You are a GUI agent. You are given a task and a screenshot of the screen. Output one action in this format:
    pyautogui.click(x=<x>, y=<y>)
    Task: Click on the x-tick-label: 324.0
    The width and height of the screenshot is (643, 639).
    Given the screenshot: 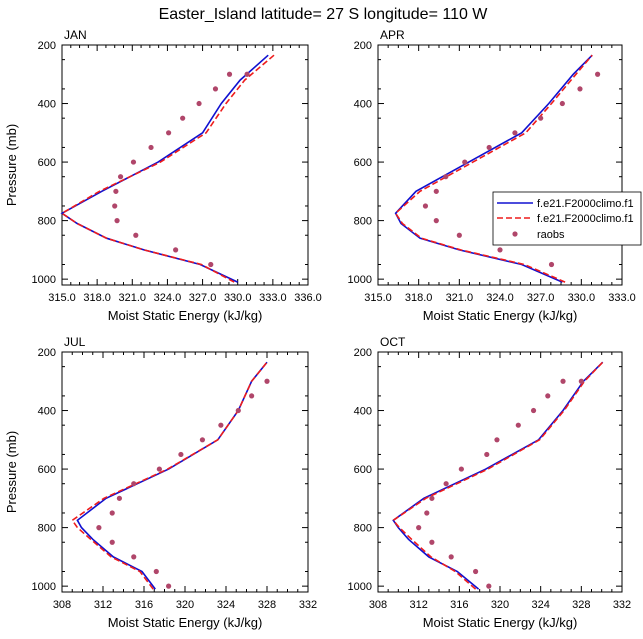 What is the action you would take?
    pyautogui.click(x=500, y=298)
    